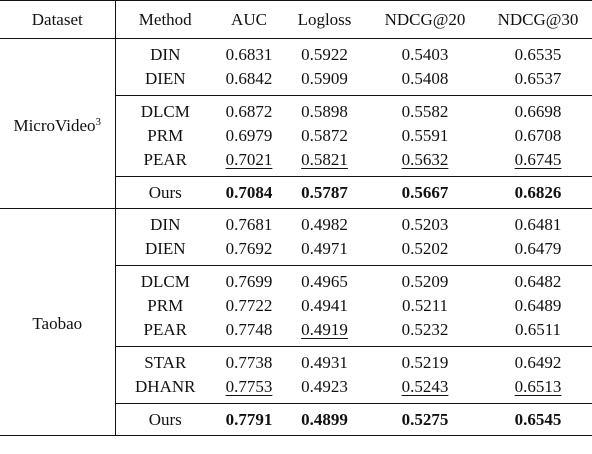 The width and height of the screenshot is (592, 454). Describe the element at coordinates (538, 78) in the screenshot. I see `ndcg30-cell: 0.6537` at that location.